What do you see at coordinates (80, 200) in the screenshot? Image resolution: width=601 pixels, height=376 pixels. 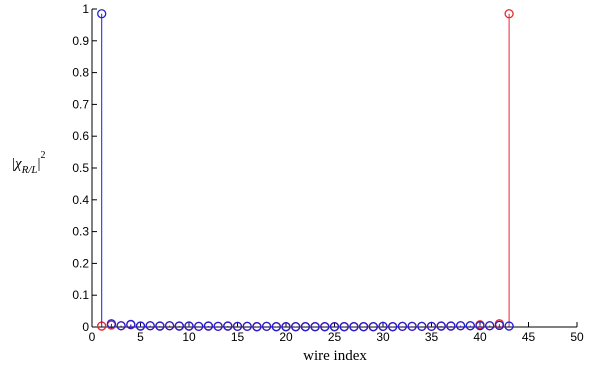 I see `y-tick-label: 0.4` at bounding box center [80, 200].